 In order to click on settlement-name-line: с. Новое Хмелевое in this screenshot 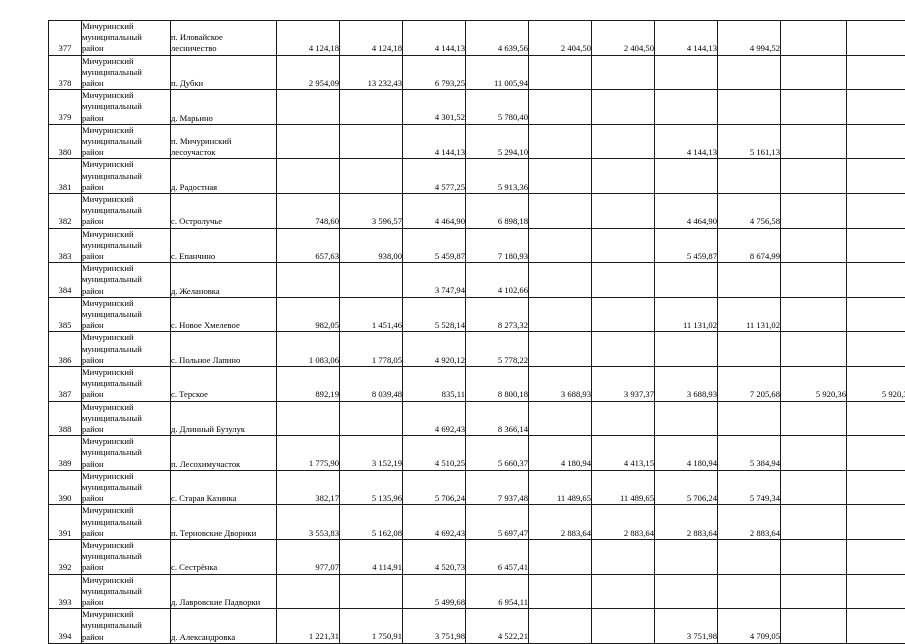, I will do `click(223, 325)`.